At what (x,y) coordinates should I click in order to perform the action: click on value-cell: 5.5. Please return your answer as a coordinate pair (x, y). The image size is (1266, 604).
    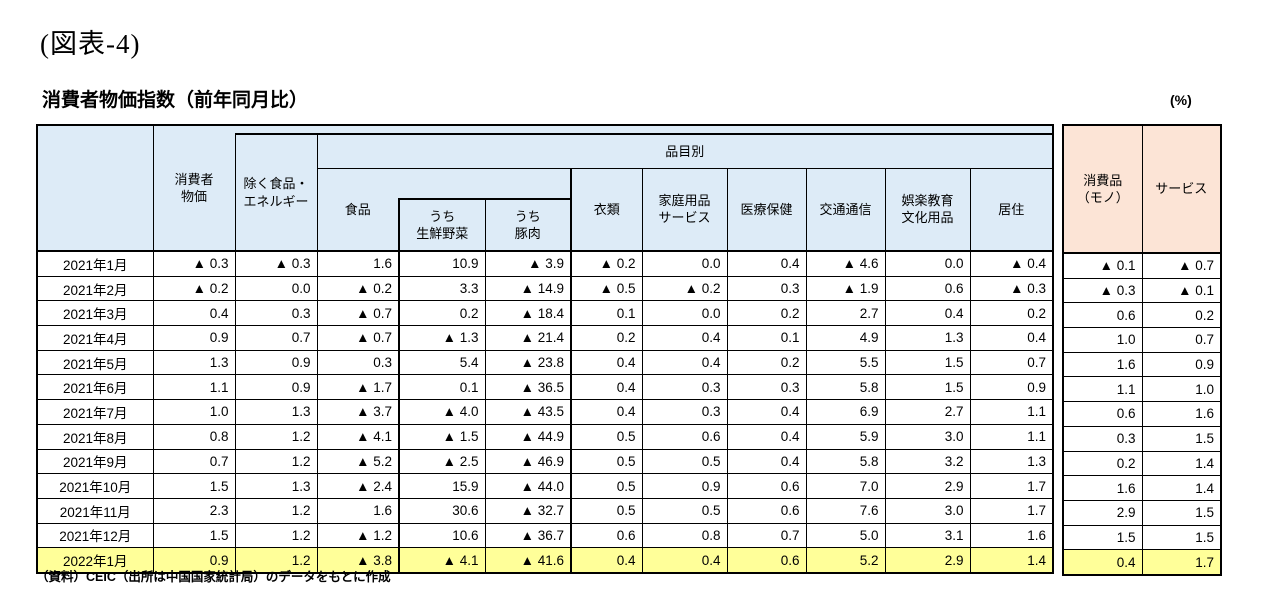
    Looking at the image, I should click on (845, 362).